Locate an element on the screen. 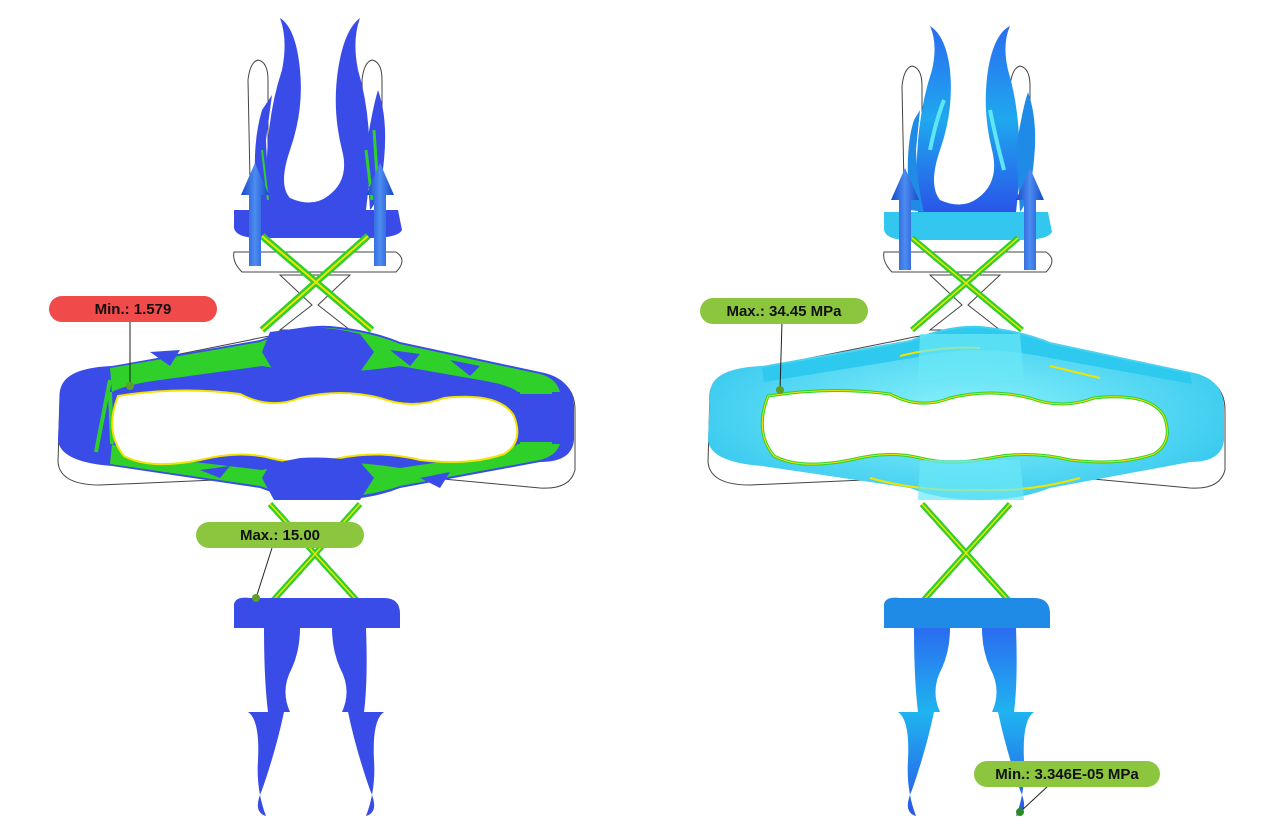 This screenshot has width=1275, height=830. left-main-ring is located at coordinates (316, 412).